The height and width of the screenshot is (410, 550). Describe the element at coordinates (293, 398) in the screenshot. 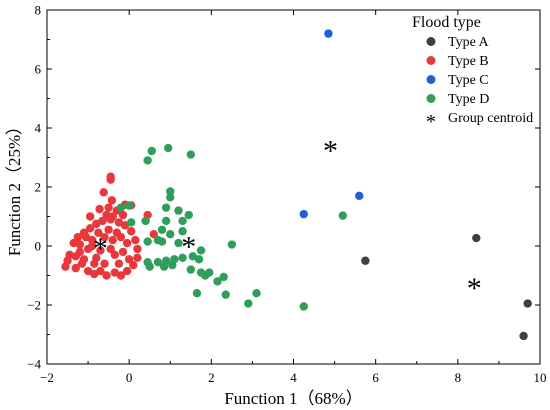

I see `x-axis-label: Function 1（68%）` at that location.